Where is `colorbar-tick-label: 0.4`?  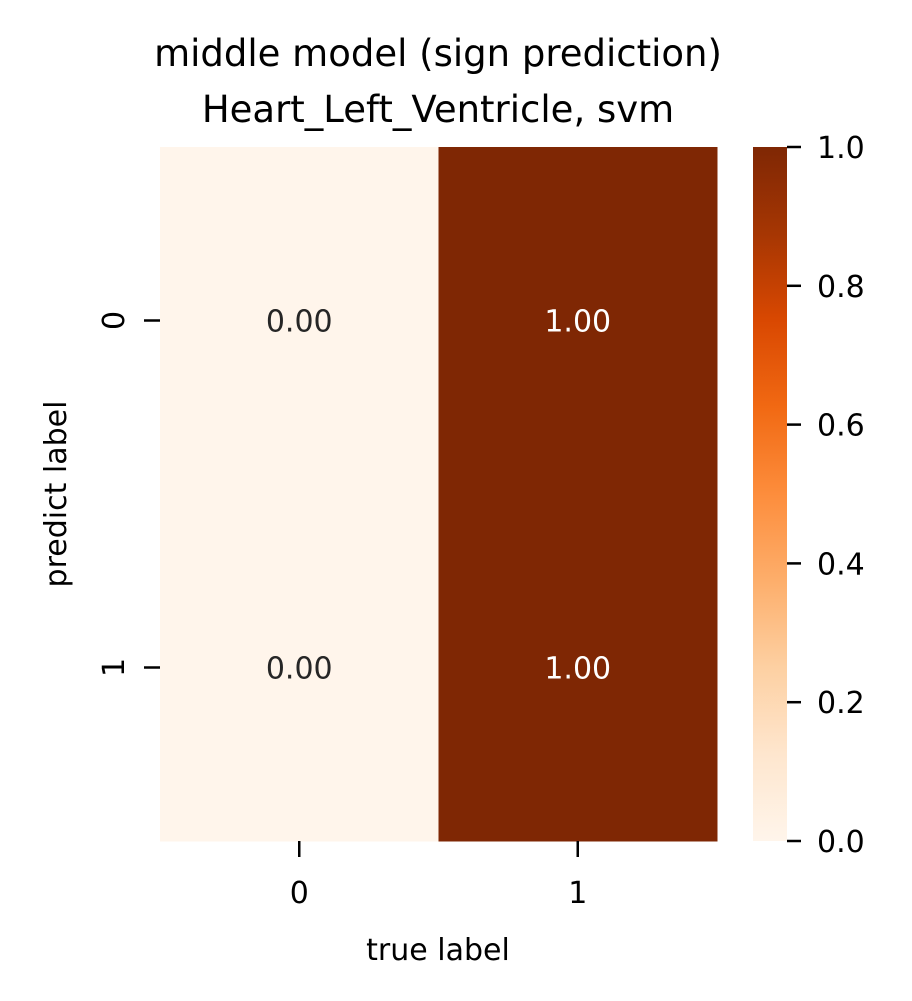
colorbar-tick-label: 0.4 is located at coordinates (841, 564).